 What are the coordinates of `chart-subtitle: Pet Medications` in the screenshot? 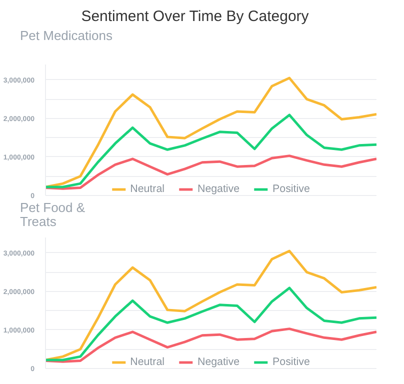 It's located at (67, 35).